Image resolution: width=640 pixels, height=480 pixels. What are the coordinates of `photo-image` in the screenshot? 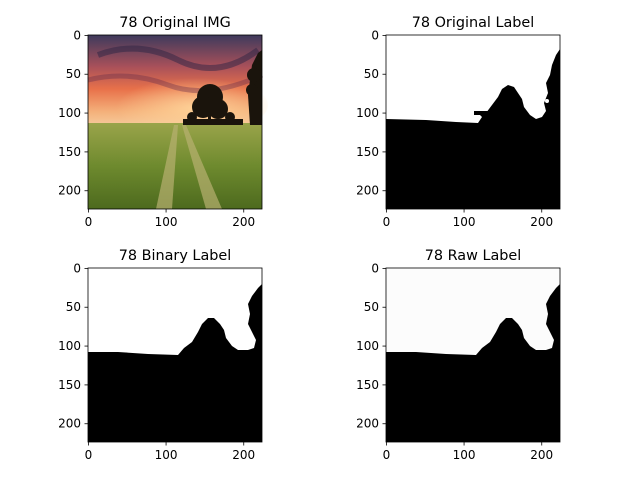 It's located at (177, 122).